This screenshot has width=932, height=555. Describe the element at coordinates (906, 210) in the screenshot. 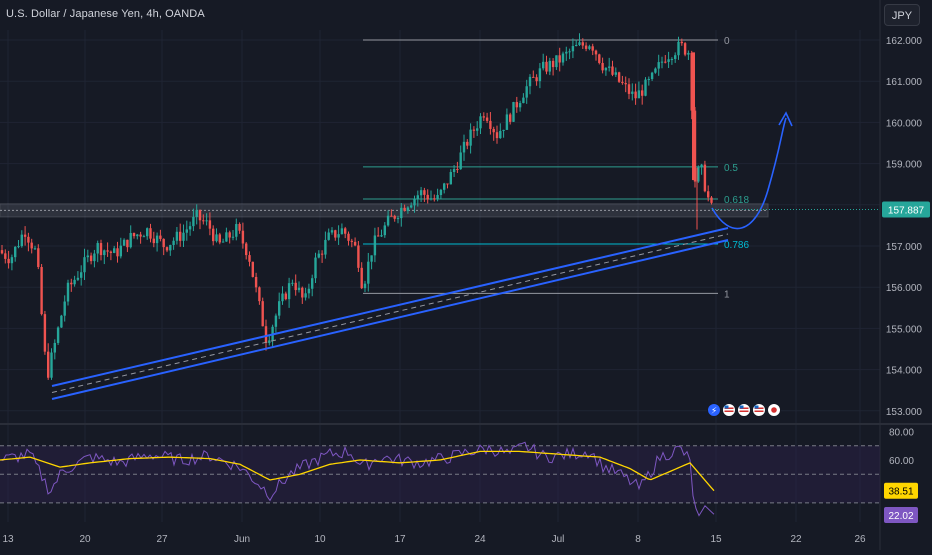

I see `last-price-label: 157.887` at that location.